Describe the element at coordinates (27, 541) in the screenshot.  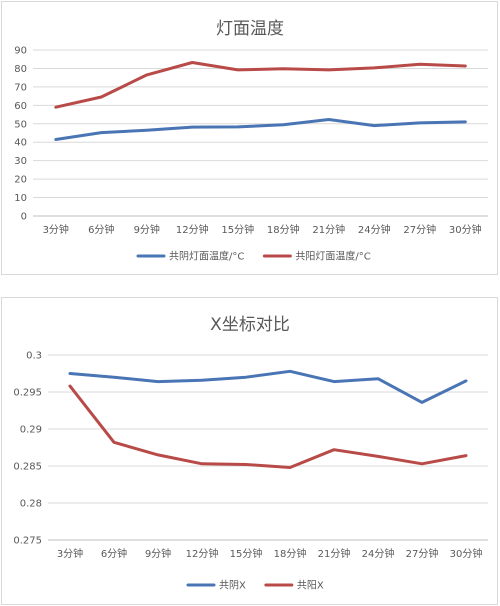
I see `y-tick-label: 0.275` at that location.